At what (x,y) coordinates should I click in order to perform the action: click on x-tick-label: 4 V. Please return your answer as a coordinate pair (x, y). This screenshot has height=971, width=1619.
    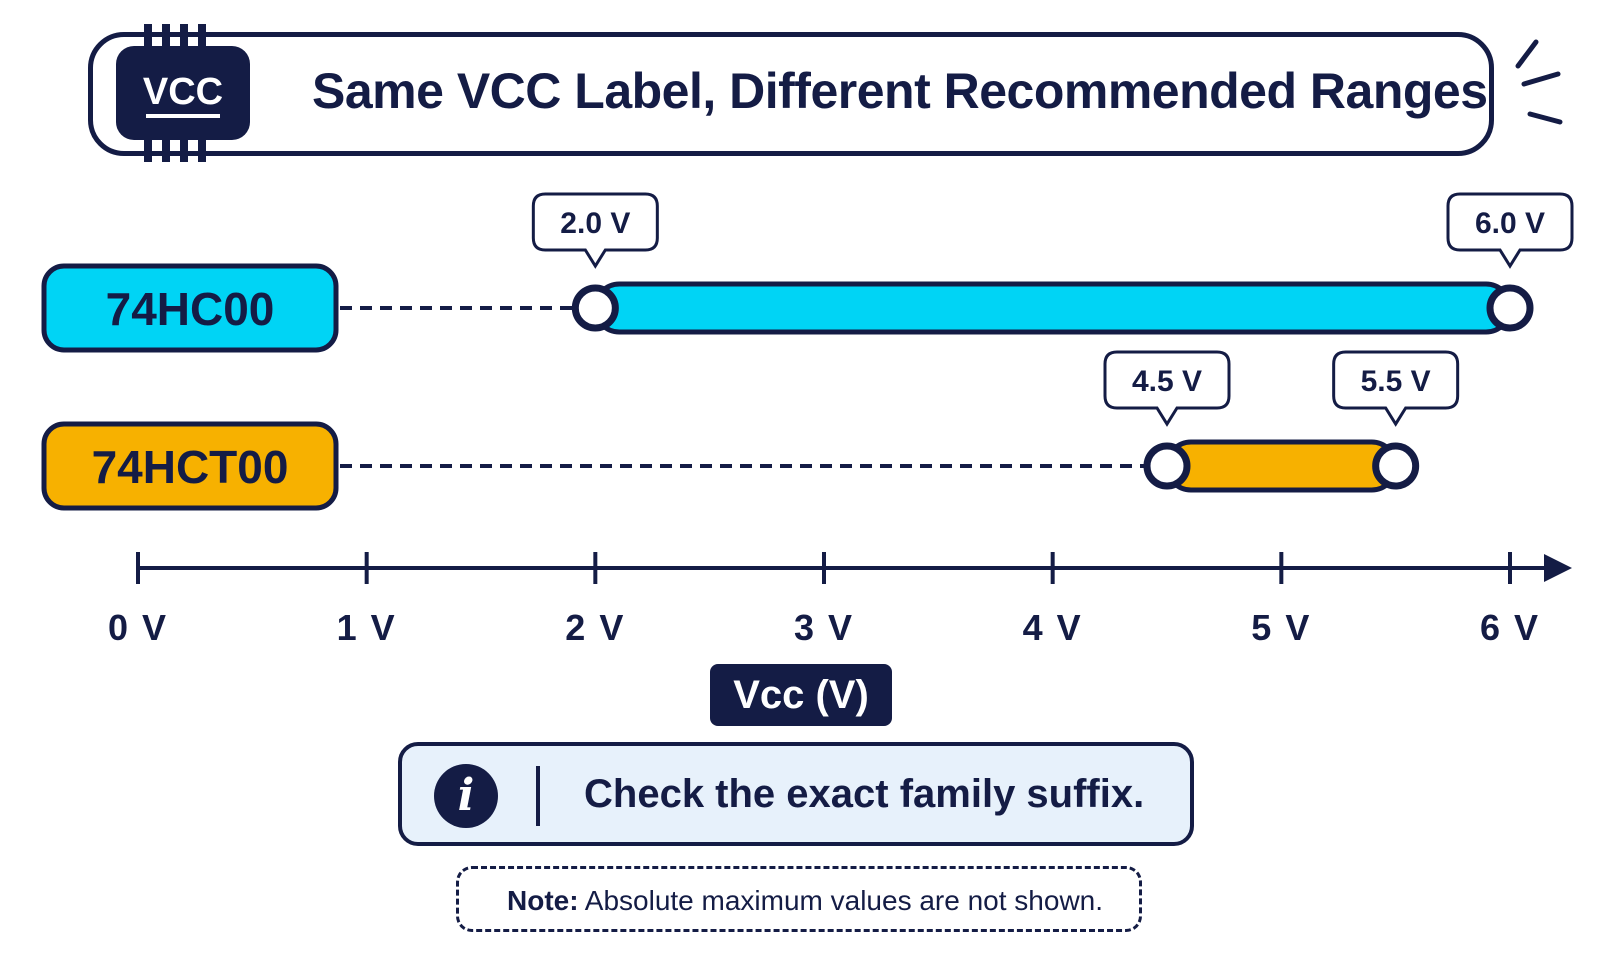
    Looking at the image, I should click on (1053, 627).